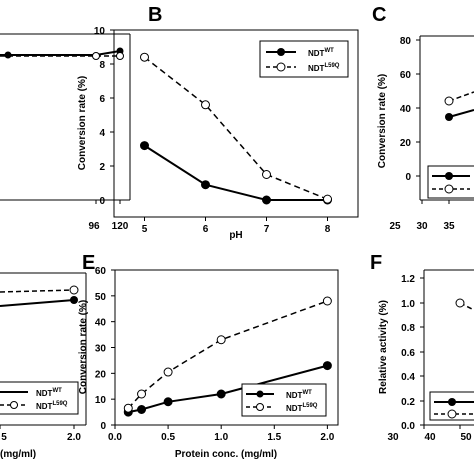  I want to click on panel-d-legend-l59q-marker, so click(14, 405).